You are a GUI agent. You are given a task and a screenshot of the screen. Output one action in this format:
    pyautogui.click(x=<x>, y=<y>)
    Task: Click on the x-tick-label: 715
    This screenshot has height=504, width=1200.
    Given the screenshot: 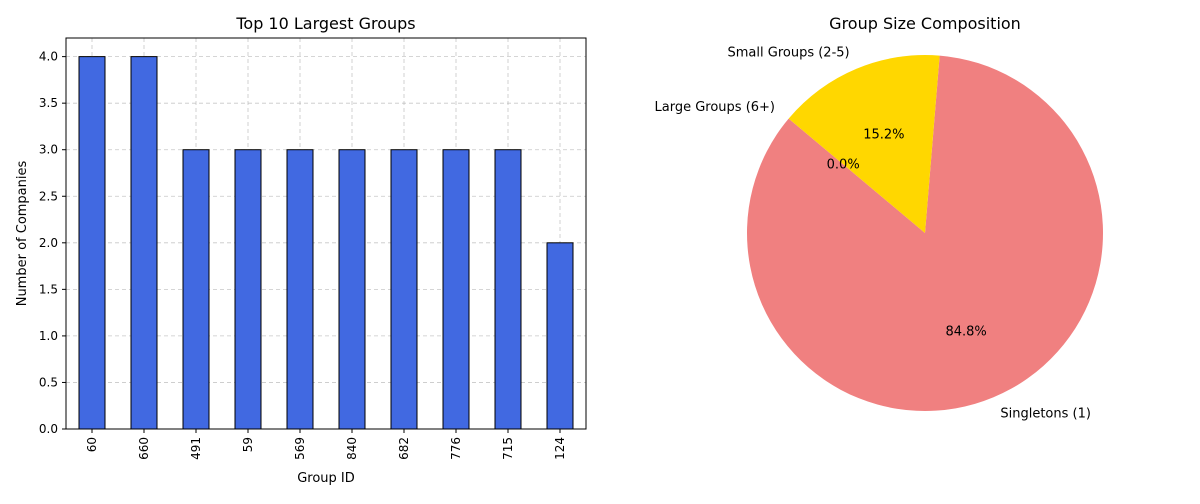 What is the action you would take?
    pyautogui.click(x=508, y=448)
    